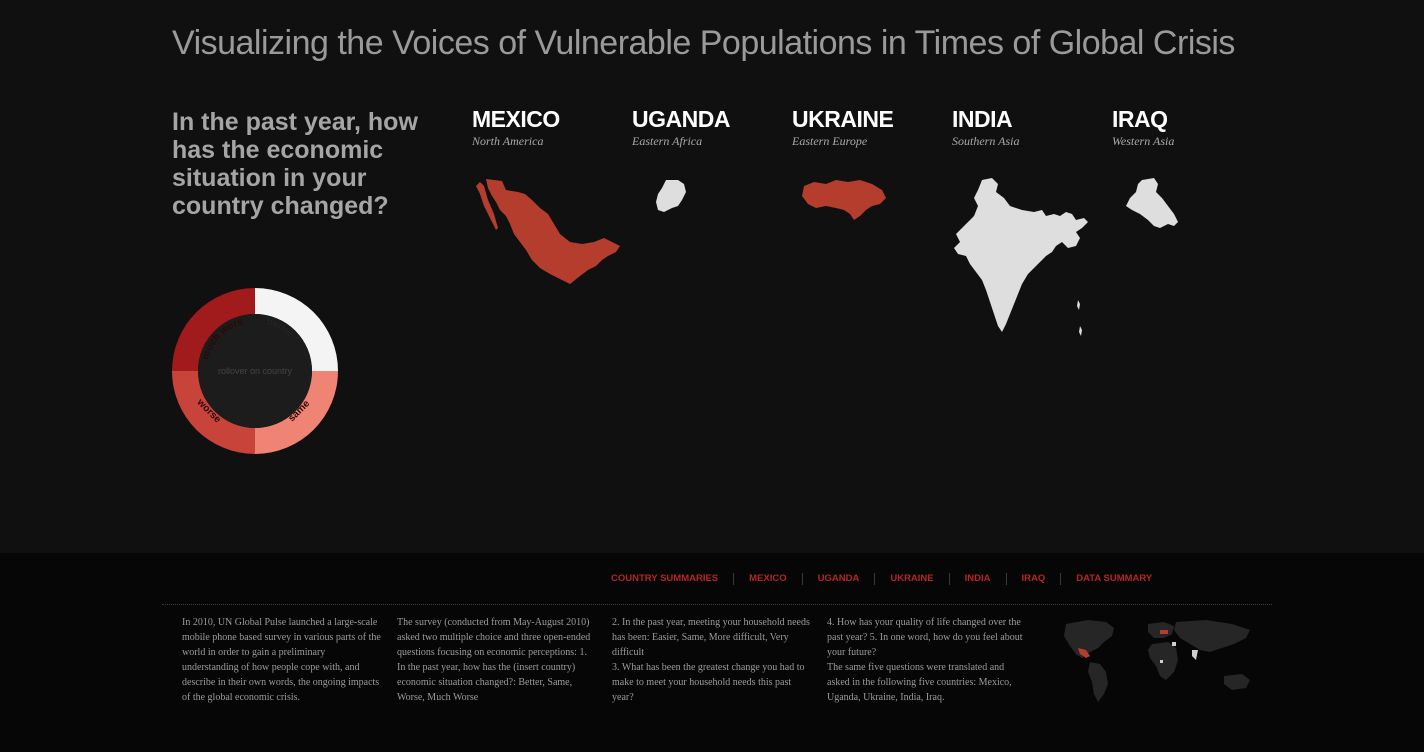  I want to click on country-uganda: UGANDA Eastern Africa, so click(681, 127).